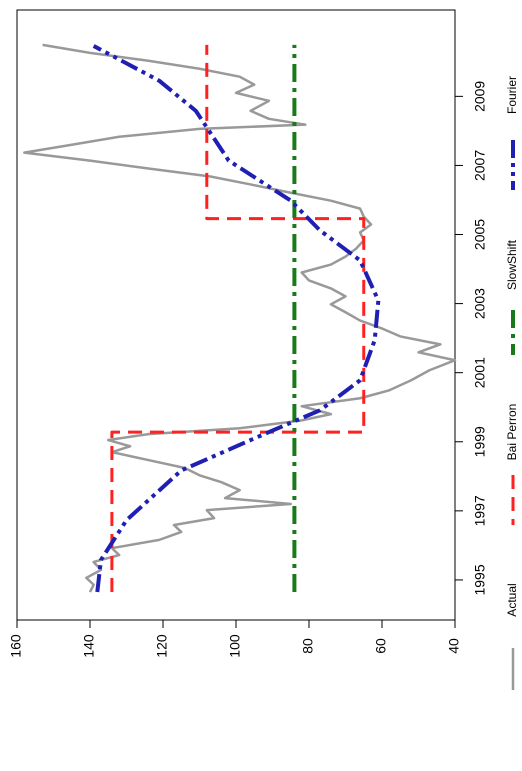 Image resolution: width=522 pixels, height=771 pixels. I want to click on legend-label: Bai Perron, so click(512, 432).